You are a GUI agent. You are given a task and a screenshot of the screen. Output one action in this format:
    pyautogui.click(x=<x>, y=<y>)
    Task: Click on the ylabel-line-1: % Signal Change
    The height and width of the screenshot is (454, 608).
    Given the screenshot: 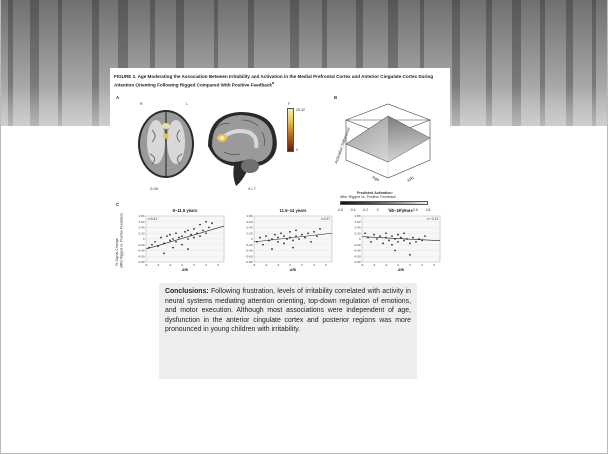 What is the action you would take?
    pyautogui.click(x=117, y=252)
    